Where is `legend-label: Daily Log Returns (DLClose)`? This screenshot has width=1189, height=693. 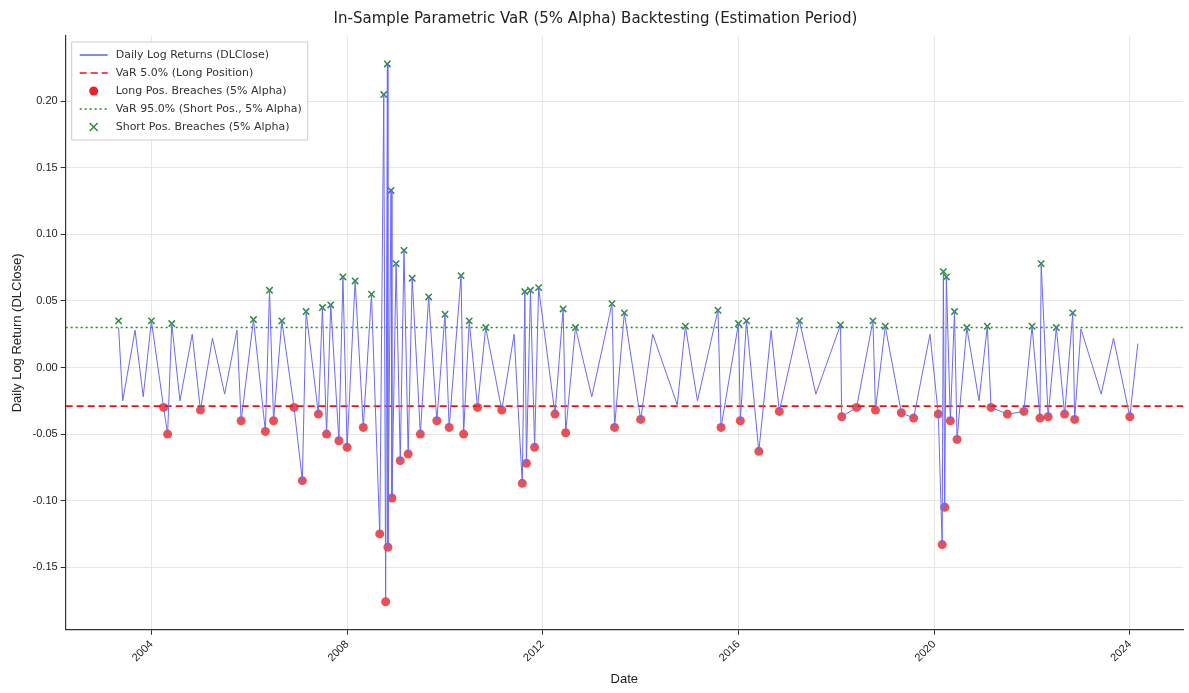 legend-label: Daily Log Returns (DLClose) is located at coordinates (192, 54).